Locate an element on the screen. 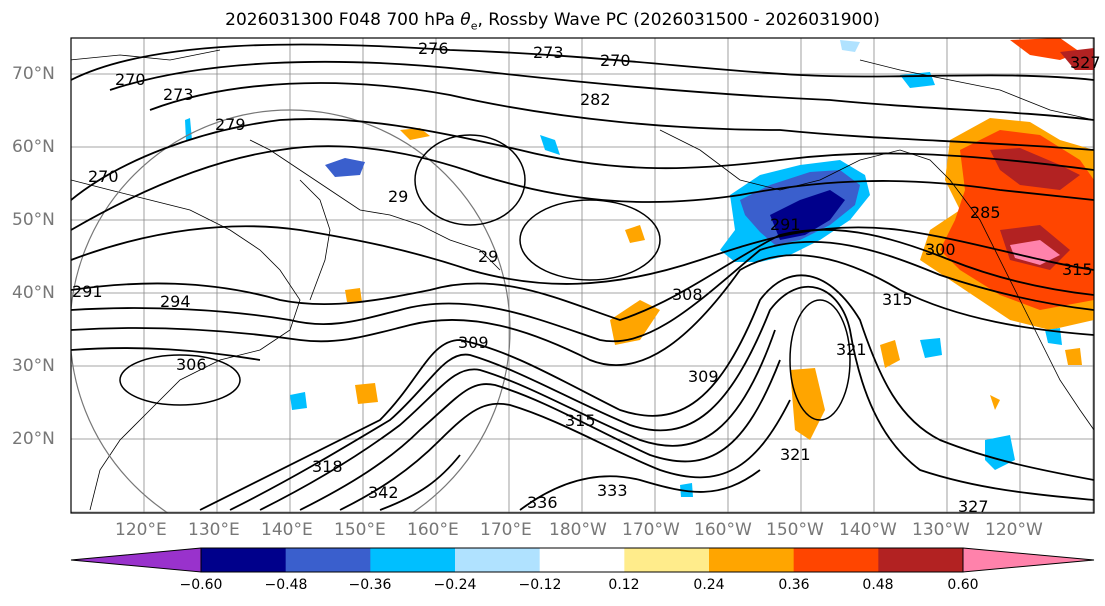 The width and height of the screenshot is (1105, 606). contour-label: 306 is located at coordinates (191, 364).